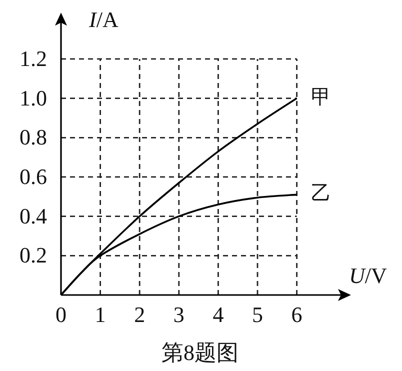 Image resolution: width=402 pixels, height=371 pixels. What do you see at coordinates (33, 97) in the screenshot?
I see `ytick: 1.0` at bounding box center [33, 97].